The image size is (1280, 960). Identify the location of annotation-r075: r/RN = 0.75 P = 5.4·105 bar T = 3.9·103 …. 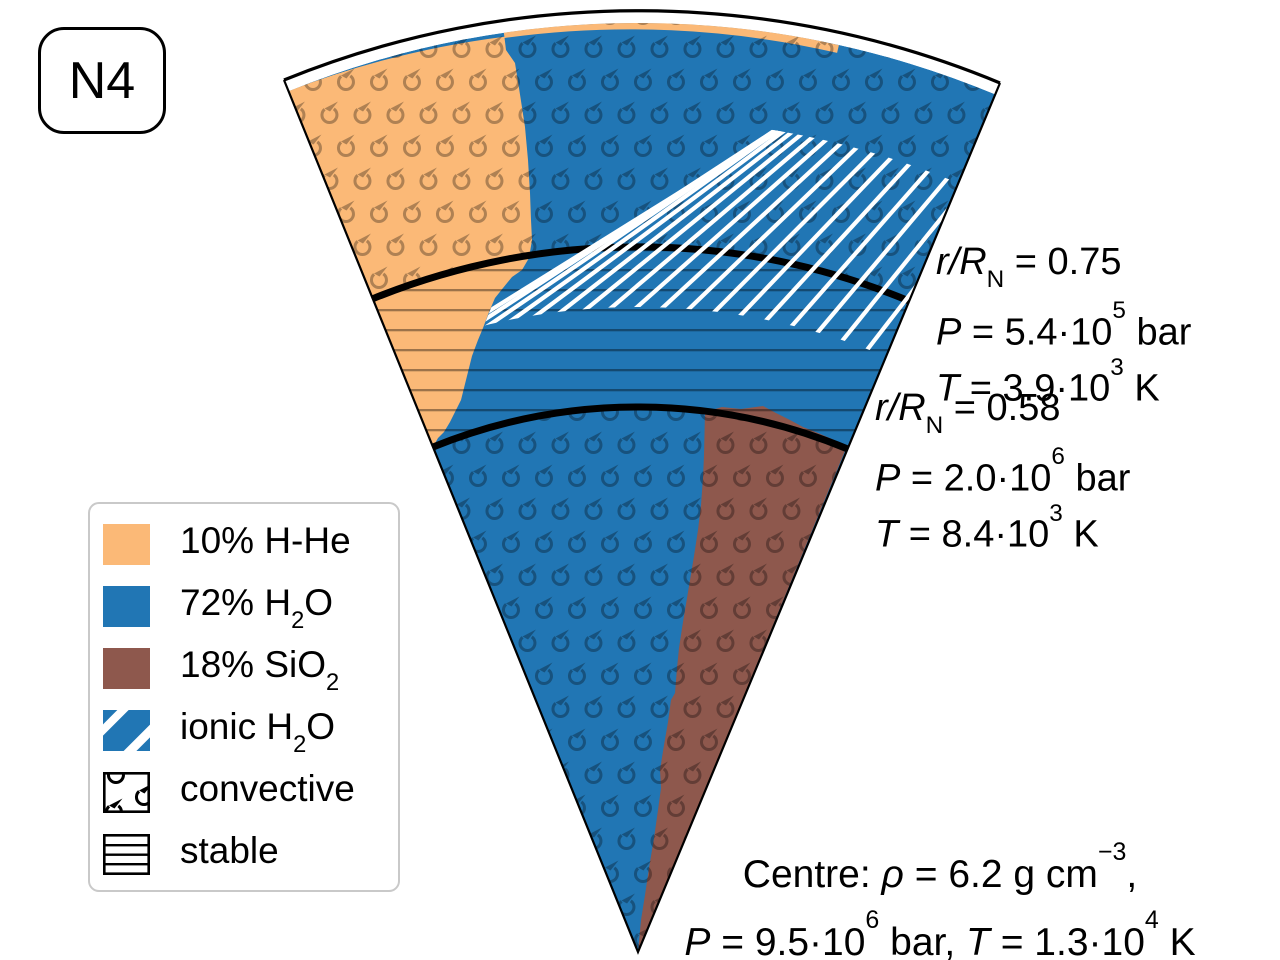
(1063, 325).